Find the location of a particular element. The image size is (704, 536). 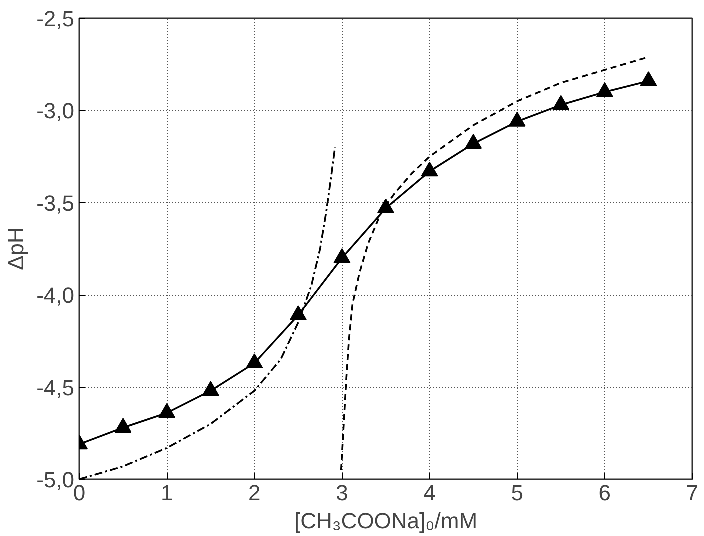

y-tick-label: -4,0 is located at coordinates (55, 295).